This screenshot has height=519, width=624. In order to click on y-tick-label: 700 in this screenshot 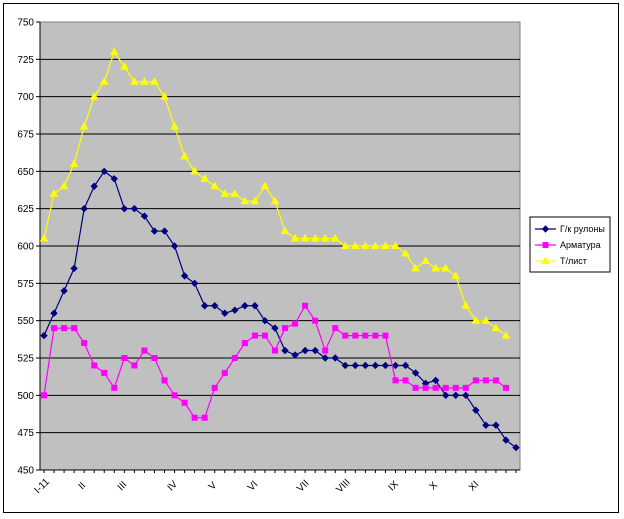, I will do `click(25, 97)`.